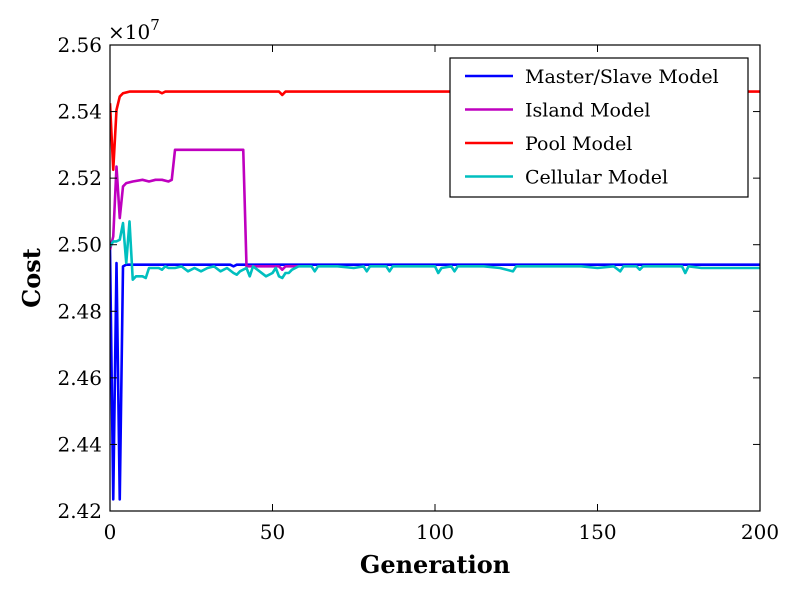 Image resolution: width=800 pixels, height=600 pixels. I want to click on y-tick-label: 2.50, so click(79, 245).